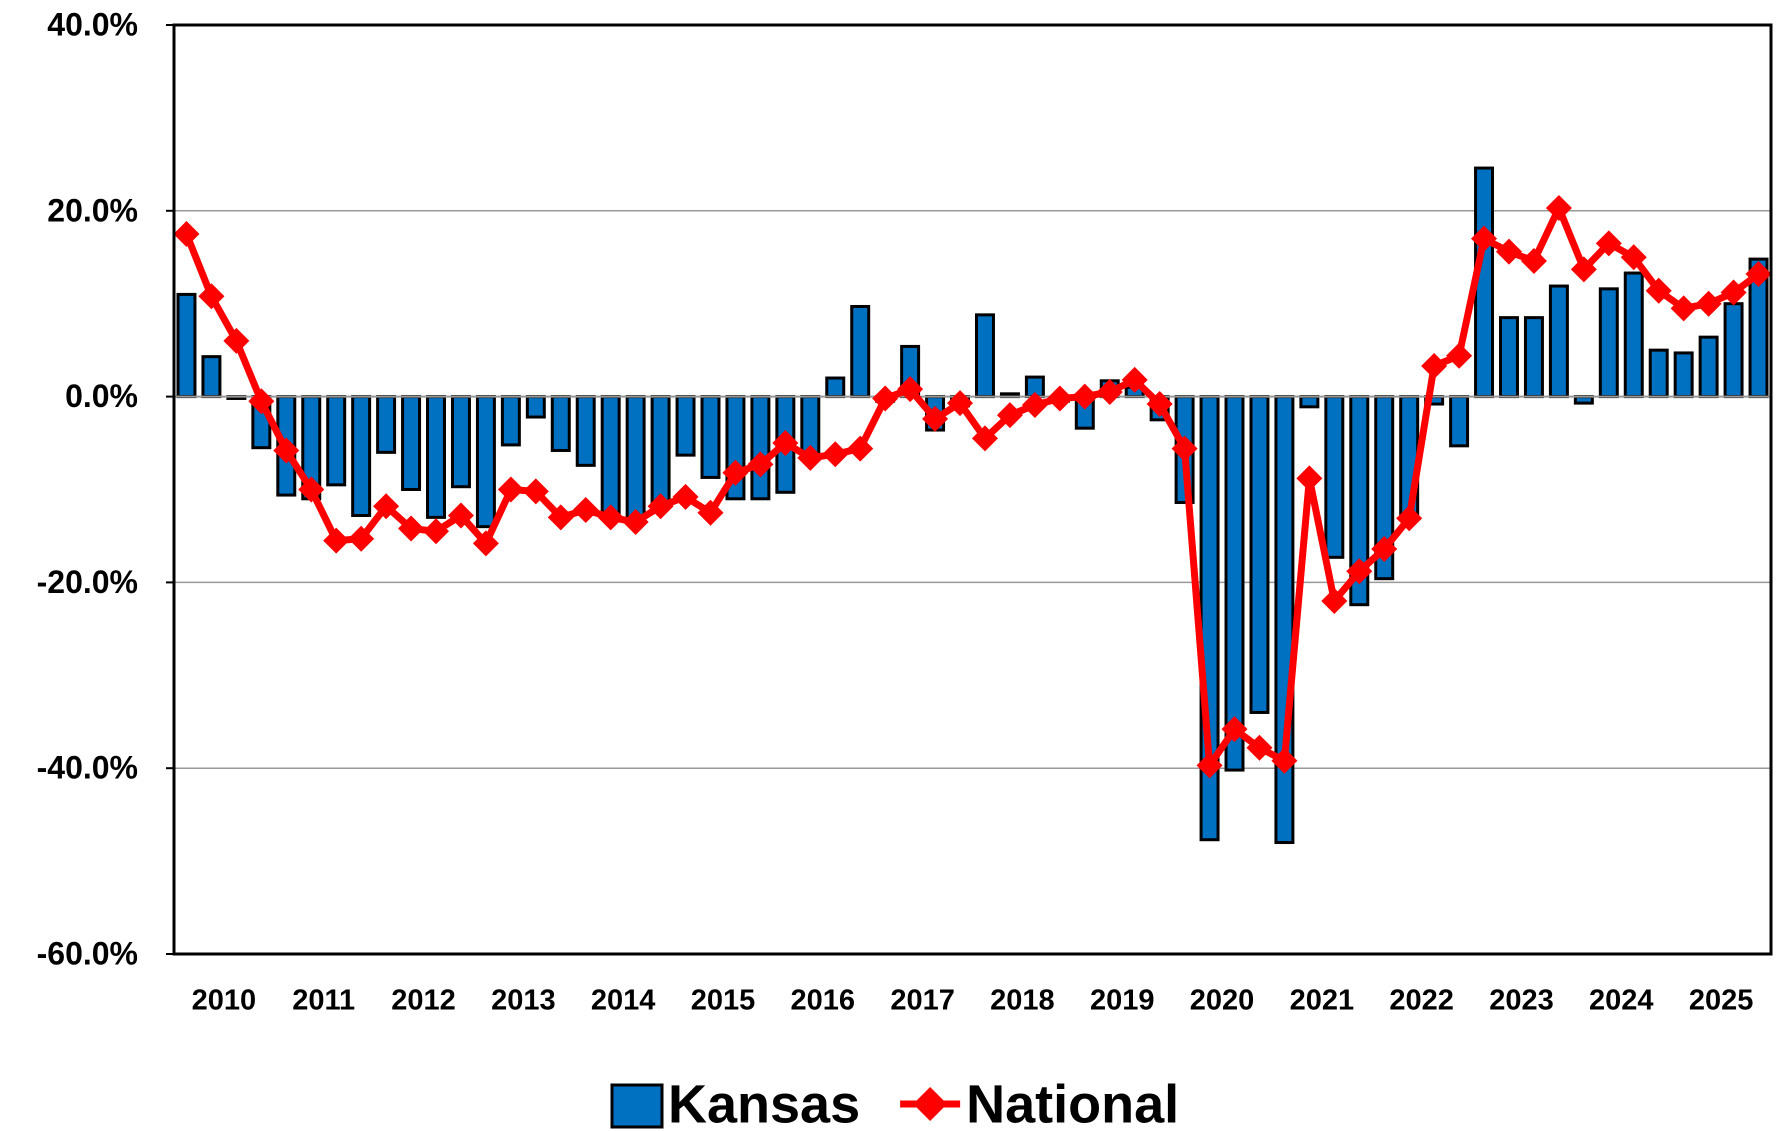 The width and height of the screenshot is (1780, 1131). I want to click on x-tick-label: 2017, so click(922, 1001).